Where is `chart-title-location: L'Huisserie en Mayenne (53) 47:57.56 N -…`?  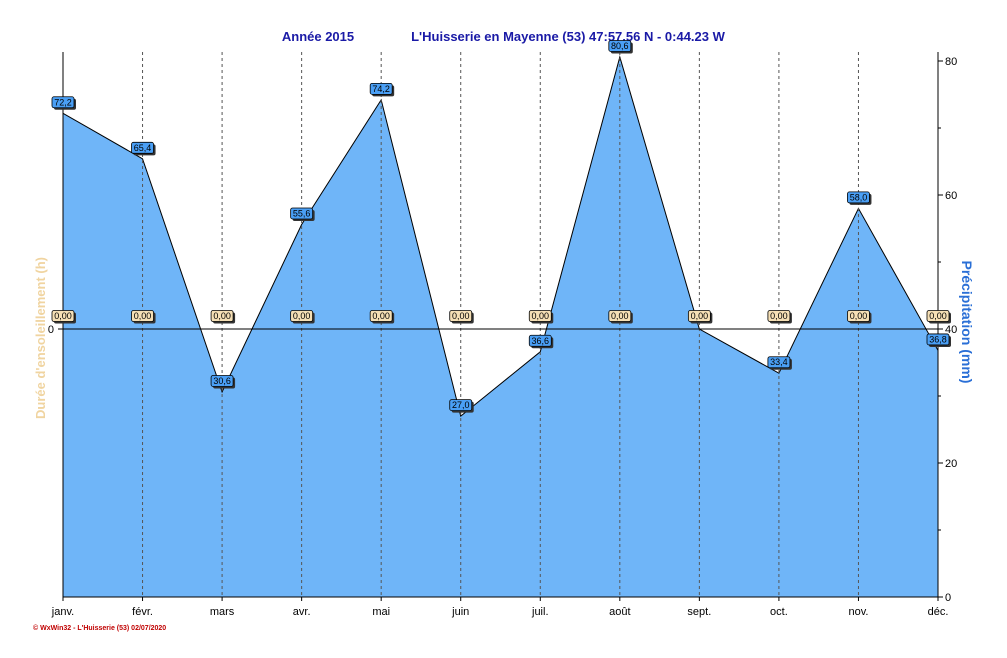
chart-title-location: L'Huisserie en Mayenne (53) 47:57.56 N -… is located at coordinates (568, 36).